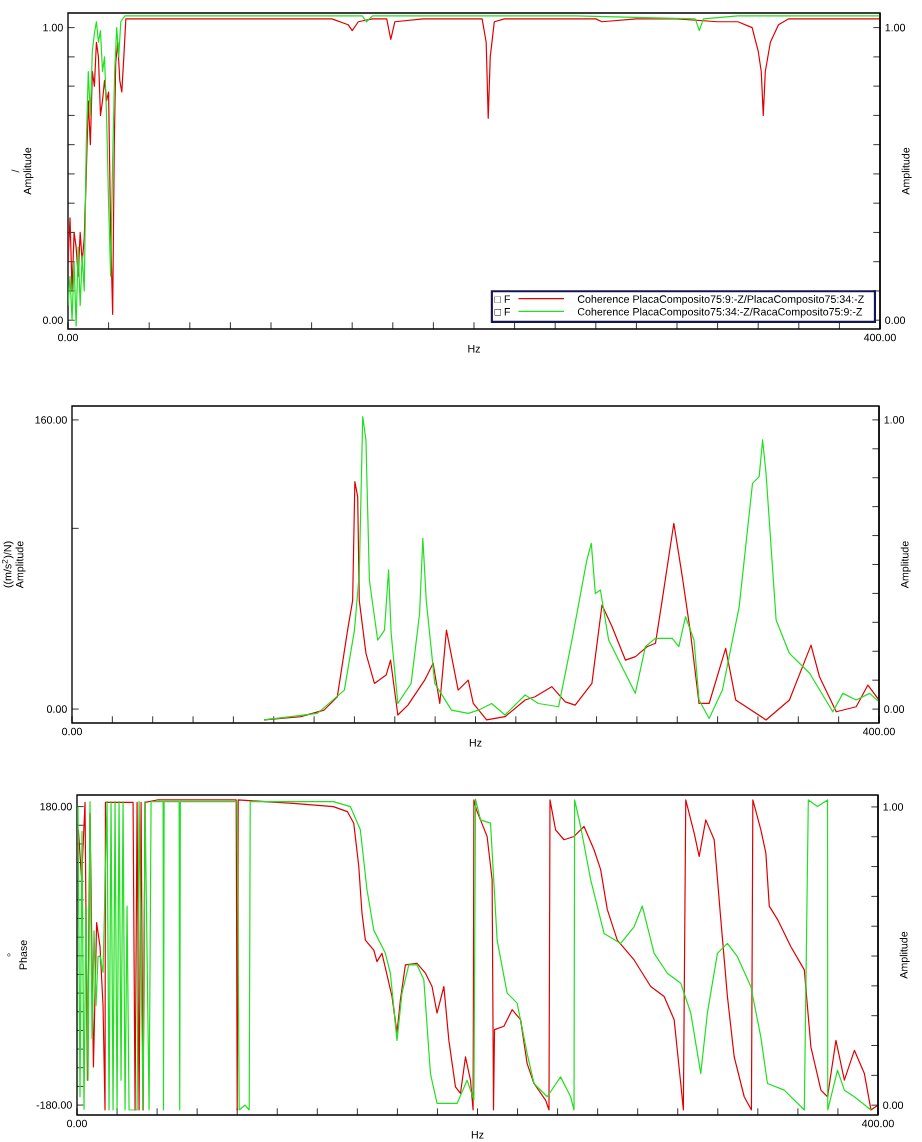  Describe the element at coordinates (53, 27) in the screenshot. I see `y-tick-label: 1.00` at that location.